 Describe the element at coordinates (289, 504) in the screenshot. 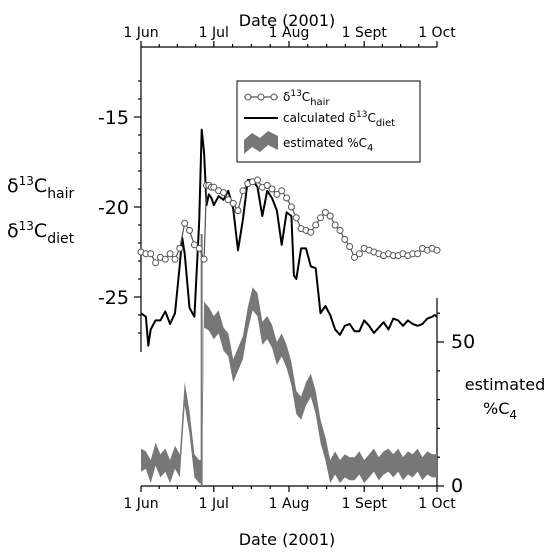

I see `bottom-x-tick-label: 1 Aug` at that location.